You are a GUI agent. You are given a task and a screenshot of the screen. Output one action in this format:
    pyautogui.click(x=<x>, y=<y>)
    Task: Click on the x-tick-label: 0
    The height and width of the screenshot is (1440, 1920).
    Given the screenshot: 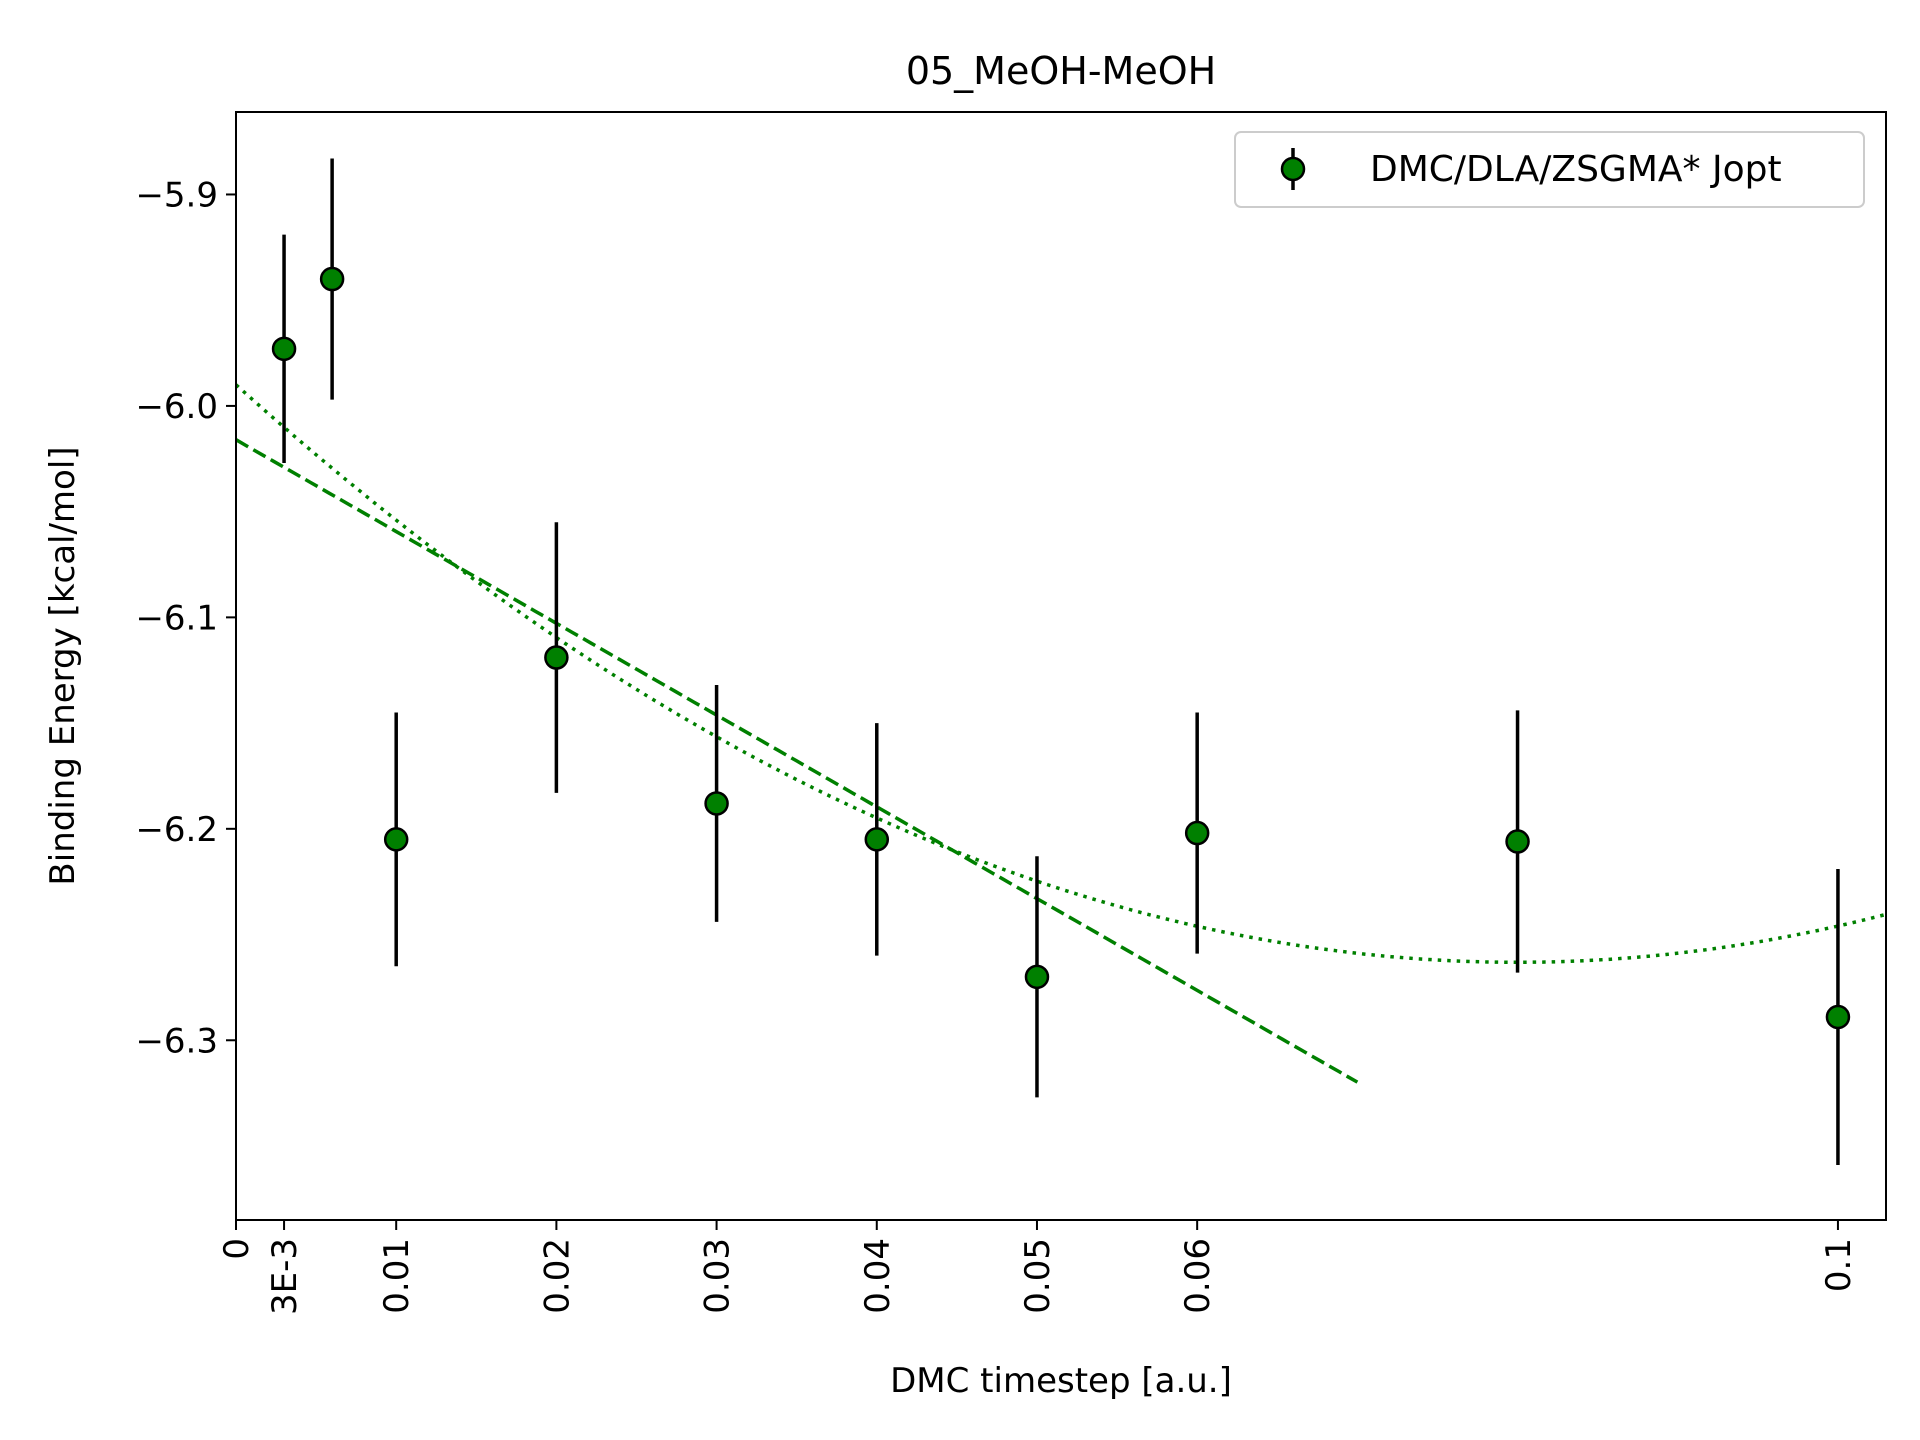 What is the action you would take?
    pyautogui.click(x=237, y=1249)
    